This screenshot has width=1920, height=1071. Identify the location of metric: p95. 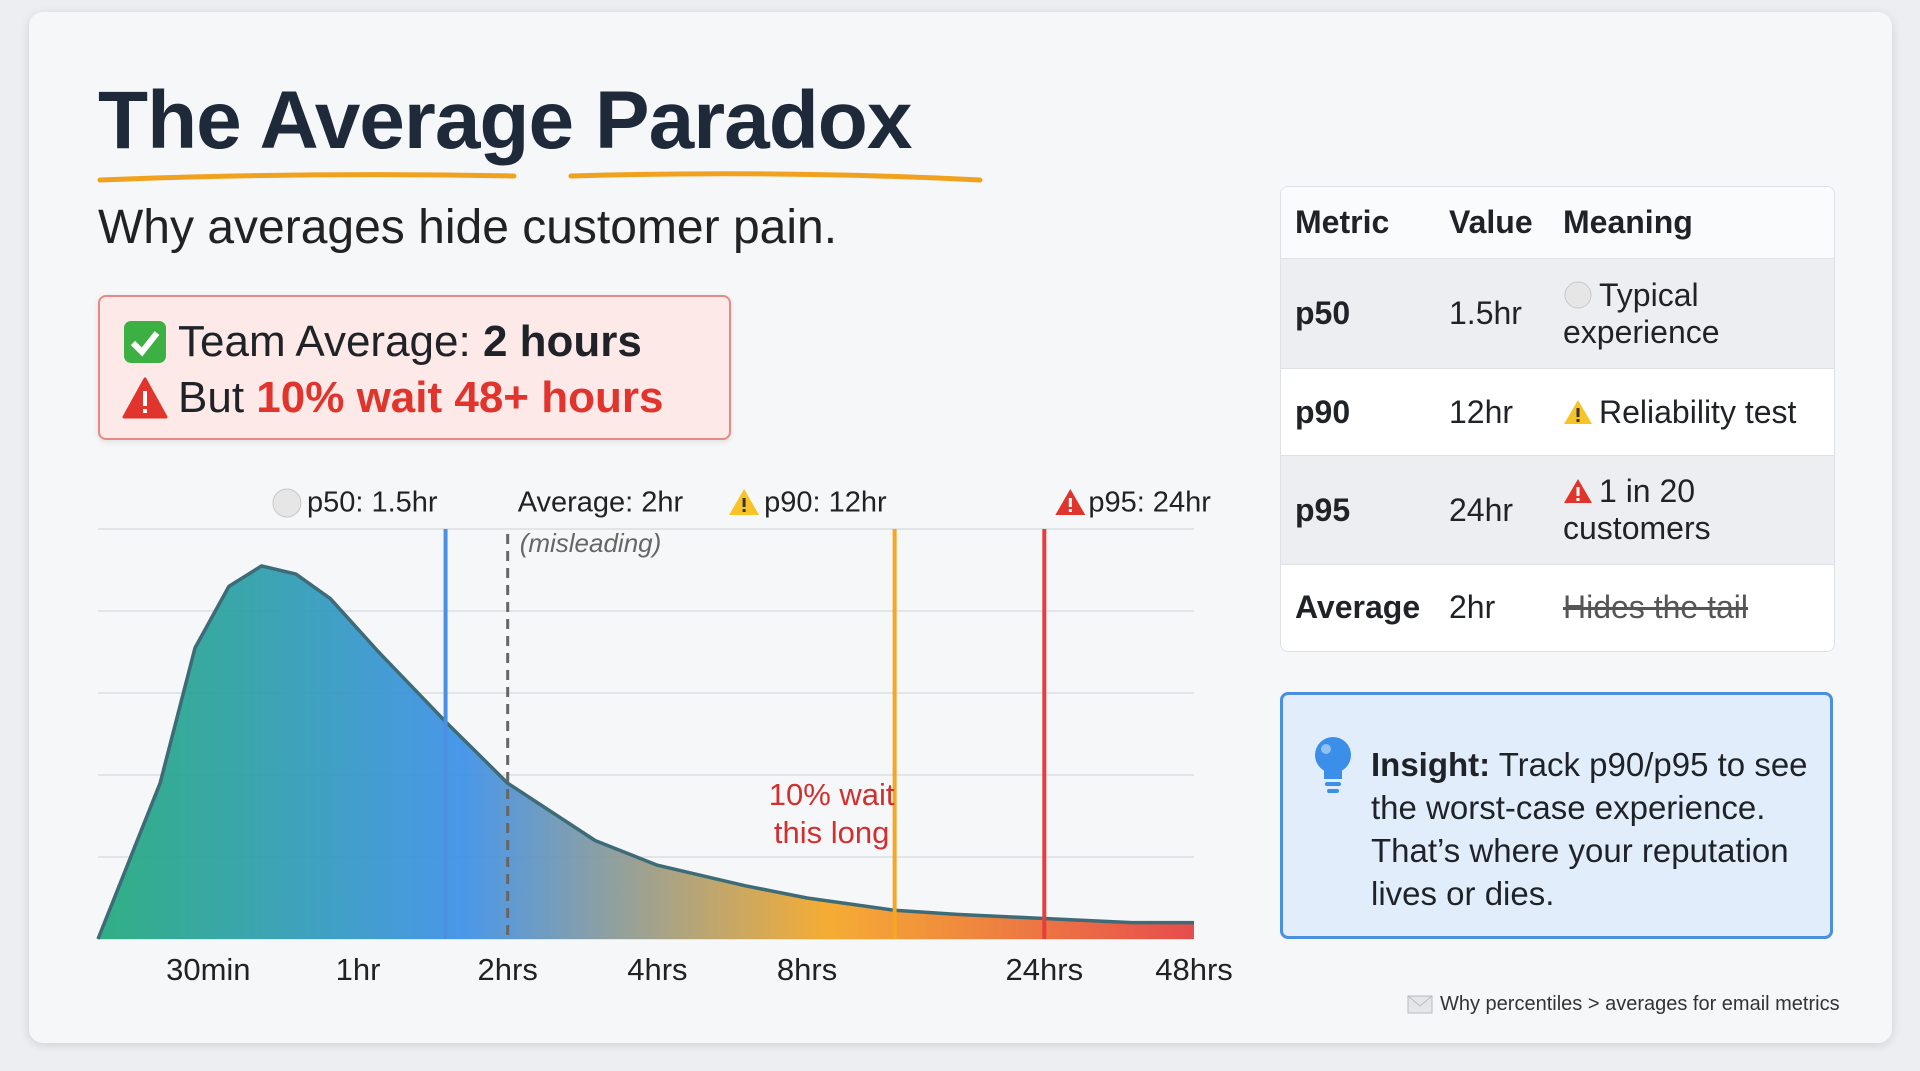
(1358, 510).